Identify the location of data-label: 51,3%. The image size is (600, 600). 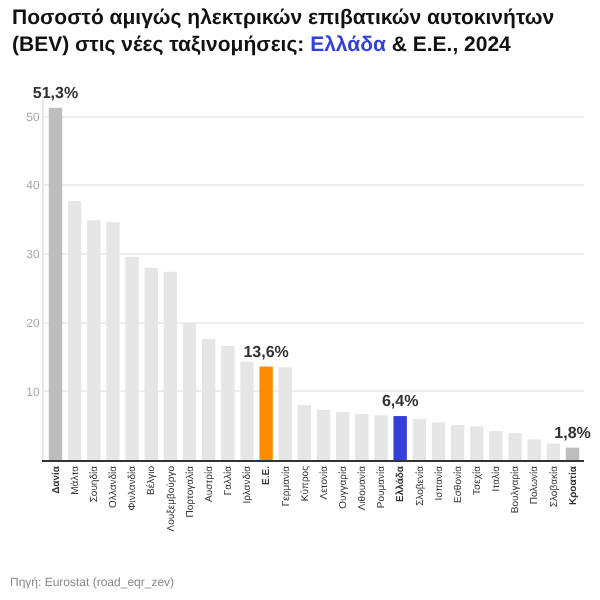
(55, 92).